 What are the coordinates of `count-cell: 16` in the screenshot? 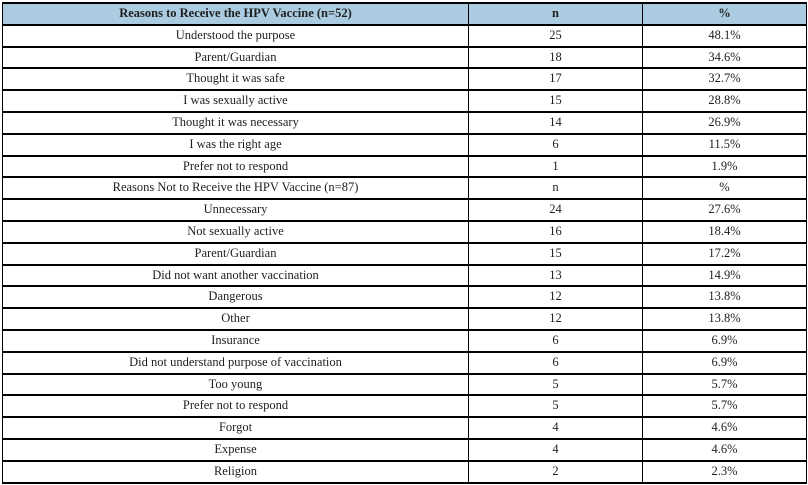 It's located at (555, 231).